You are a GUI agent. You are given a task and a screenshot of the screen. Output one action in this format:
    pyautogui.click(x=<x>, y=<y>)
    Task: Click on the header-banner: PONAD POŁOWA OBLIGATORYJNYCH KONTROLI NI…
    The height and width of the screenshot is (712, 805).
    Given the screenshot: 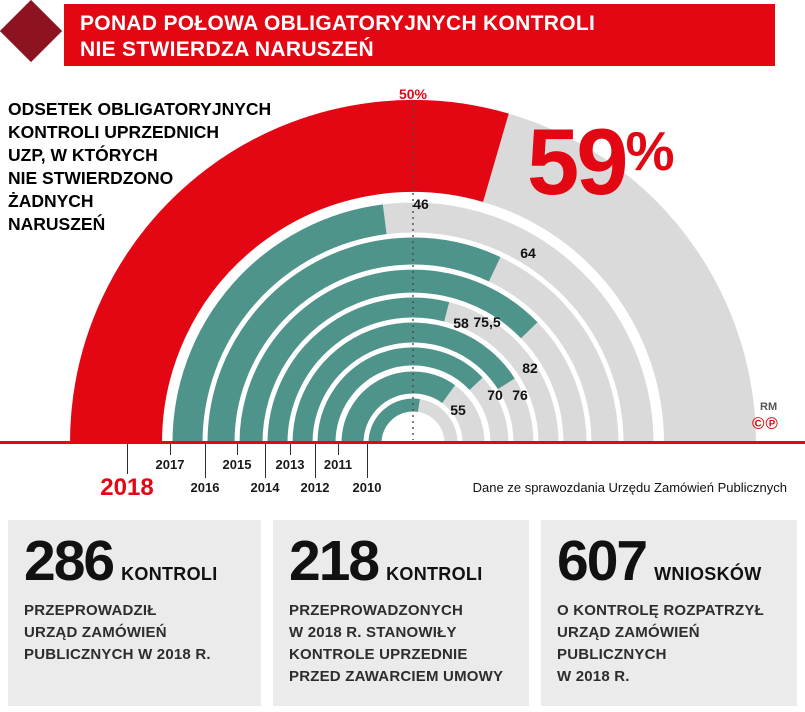 What is the action you would take?
    pyautogui.click(x=419, y=35)
    